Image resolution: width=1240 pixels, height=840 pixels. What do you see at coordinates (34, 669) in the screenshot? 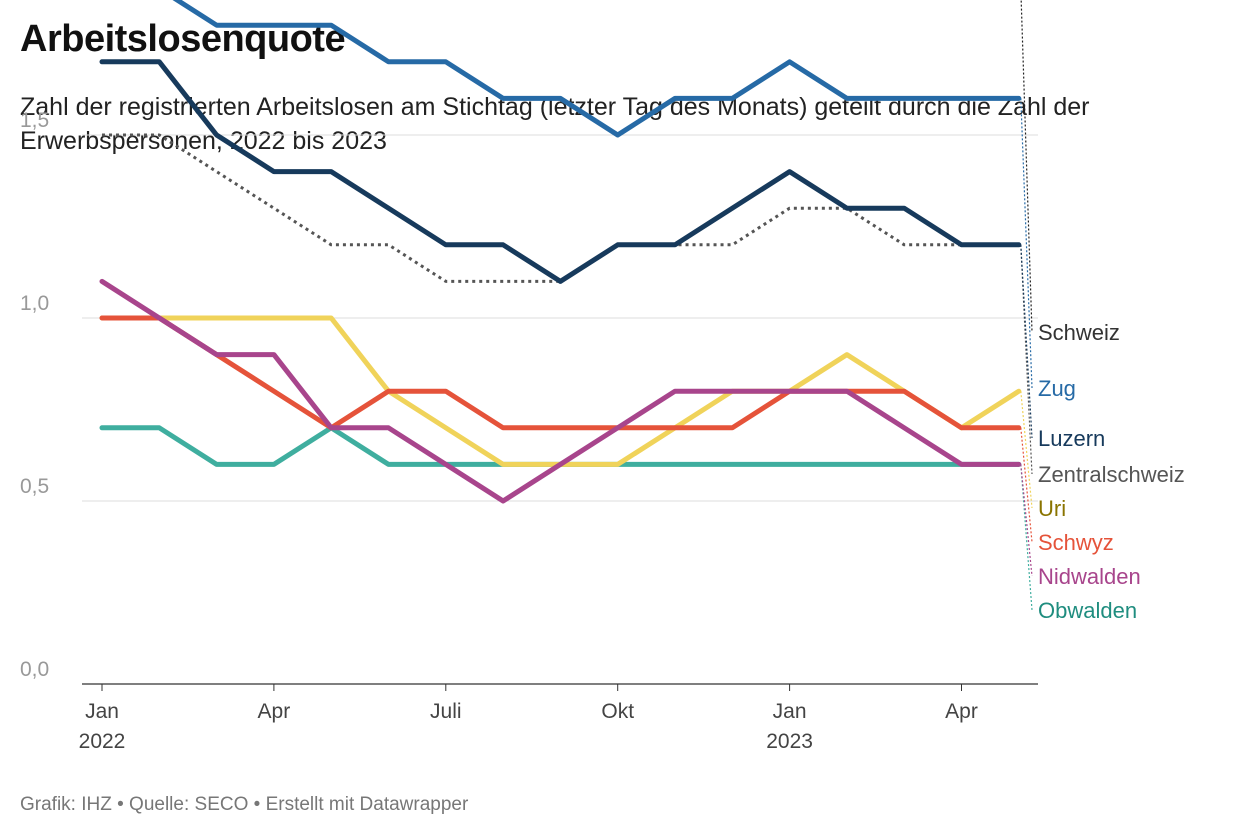
I see `y-tick-label: 0,0` at bounding box center [34, 669].